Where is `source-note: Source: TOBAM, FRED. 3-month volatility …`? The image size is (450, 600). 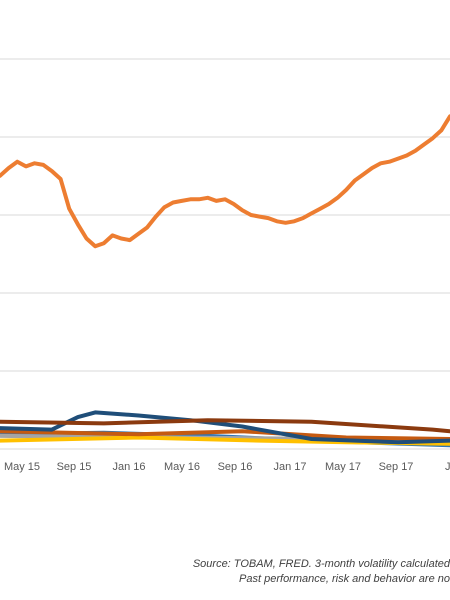 source-note: Source: TOBAM, FRED. 3-month volatility … is located at coordinates (321, 564).